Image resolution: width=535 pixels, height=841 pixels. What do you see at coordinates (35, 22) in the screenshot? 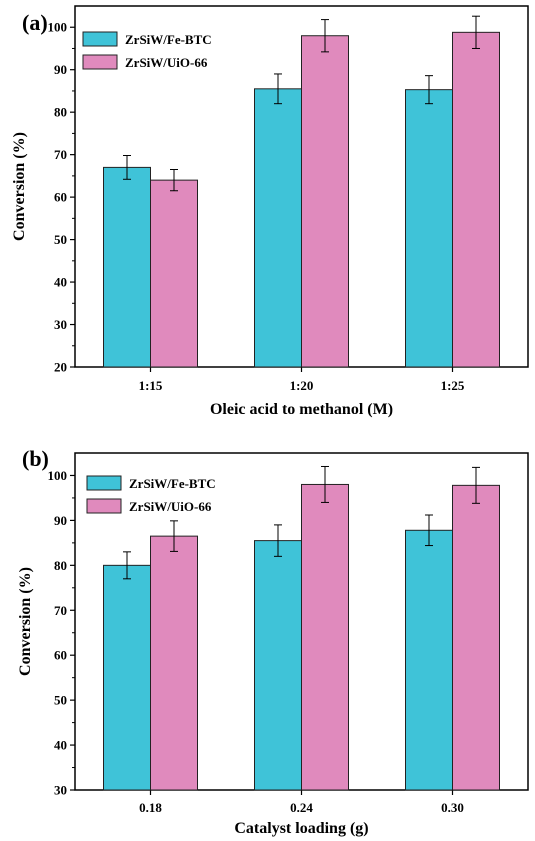
I see `panel-label: (a)` at bounding box center [35, 22].